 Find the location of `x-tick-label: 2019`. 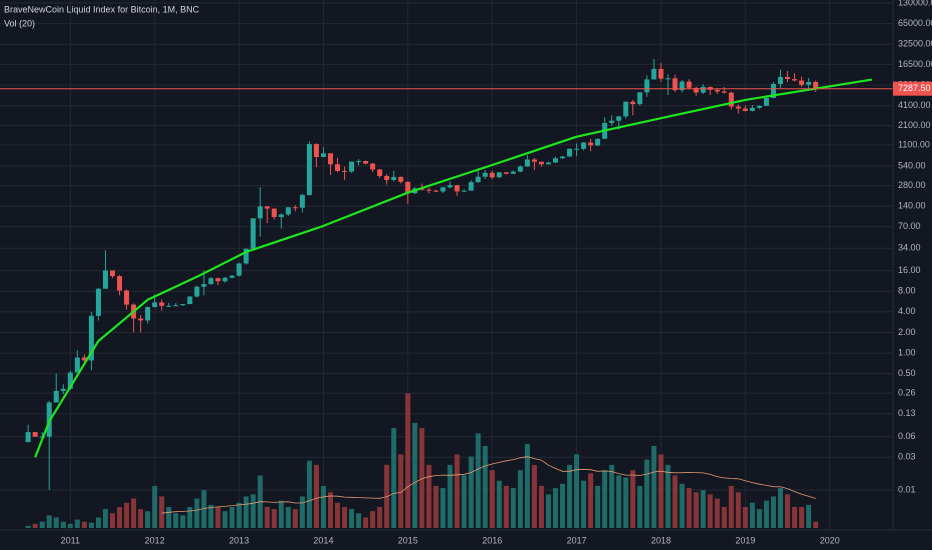

x-tick-label: 2019 is located at coordinates (745, 540).